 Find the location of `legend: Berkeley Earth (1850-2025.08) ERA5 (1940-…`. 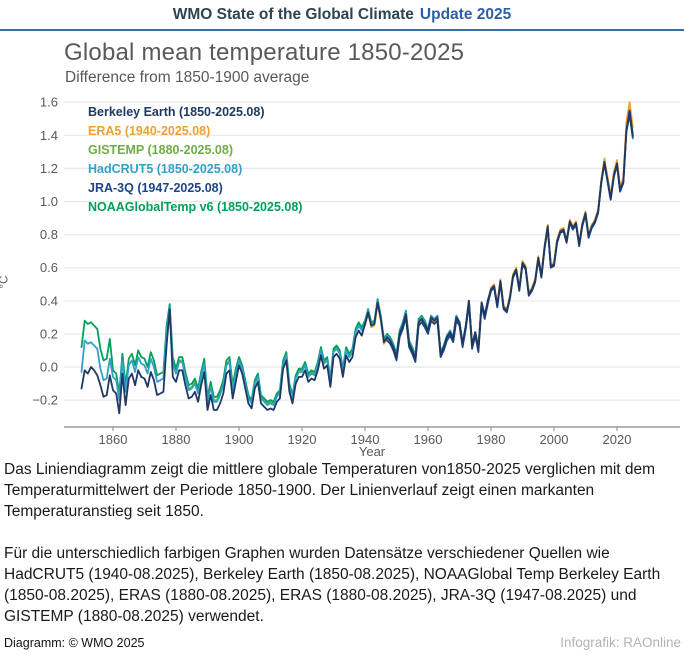

legend: Berkeley Earth (1850-2025.08) ERA5 (1940-… is located at coordinates (195, 160).